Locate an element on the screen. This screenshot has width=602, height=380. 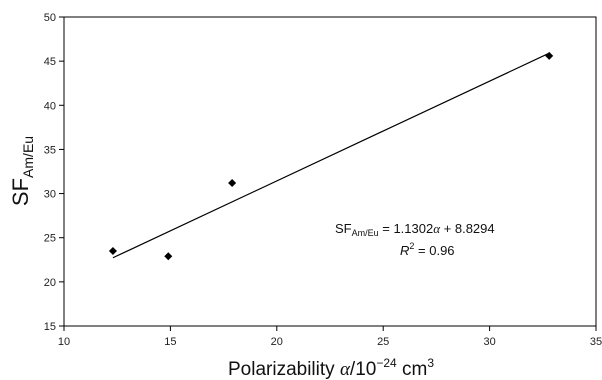
y-tick-label: 25 is located at coordinates (50, 239).